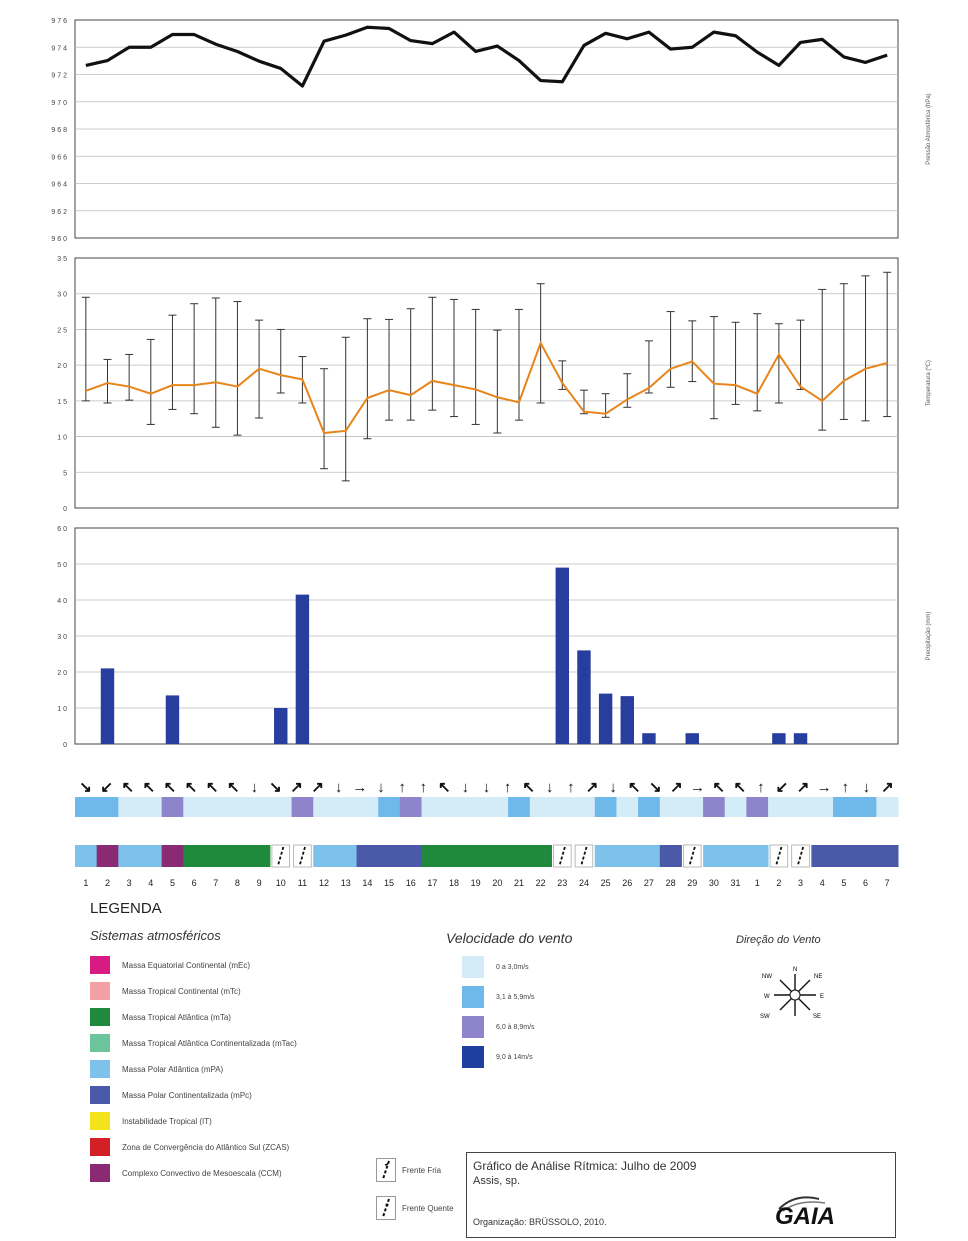  What do you see at coordinates (498, 1027) in the screenshot?
I see `wind-speed-legend-item: 6,0 à 8,9m/s` at bounding box center [498, 1027].